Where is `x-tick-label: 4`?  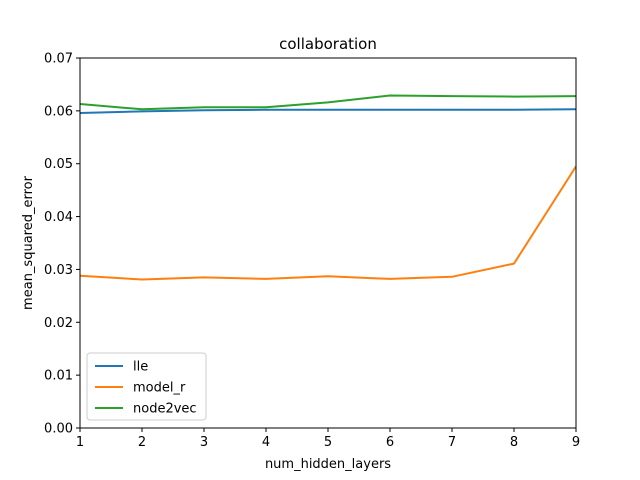
x-tick-label: 4 is located at coordinates (266, 442).